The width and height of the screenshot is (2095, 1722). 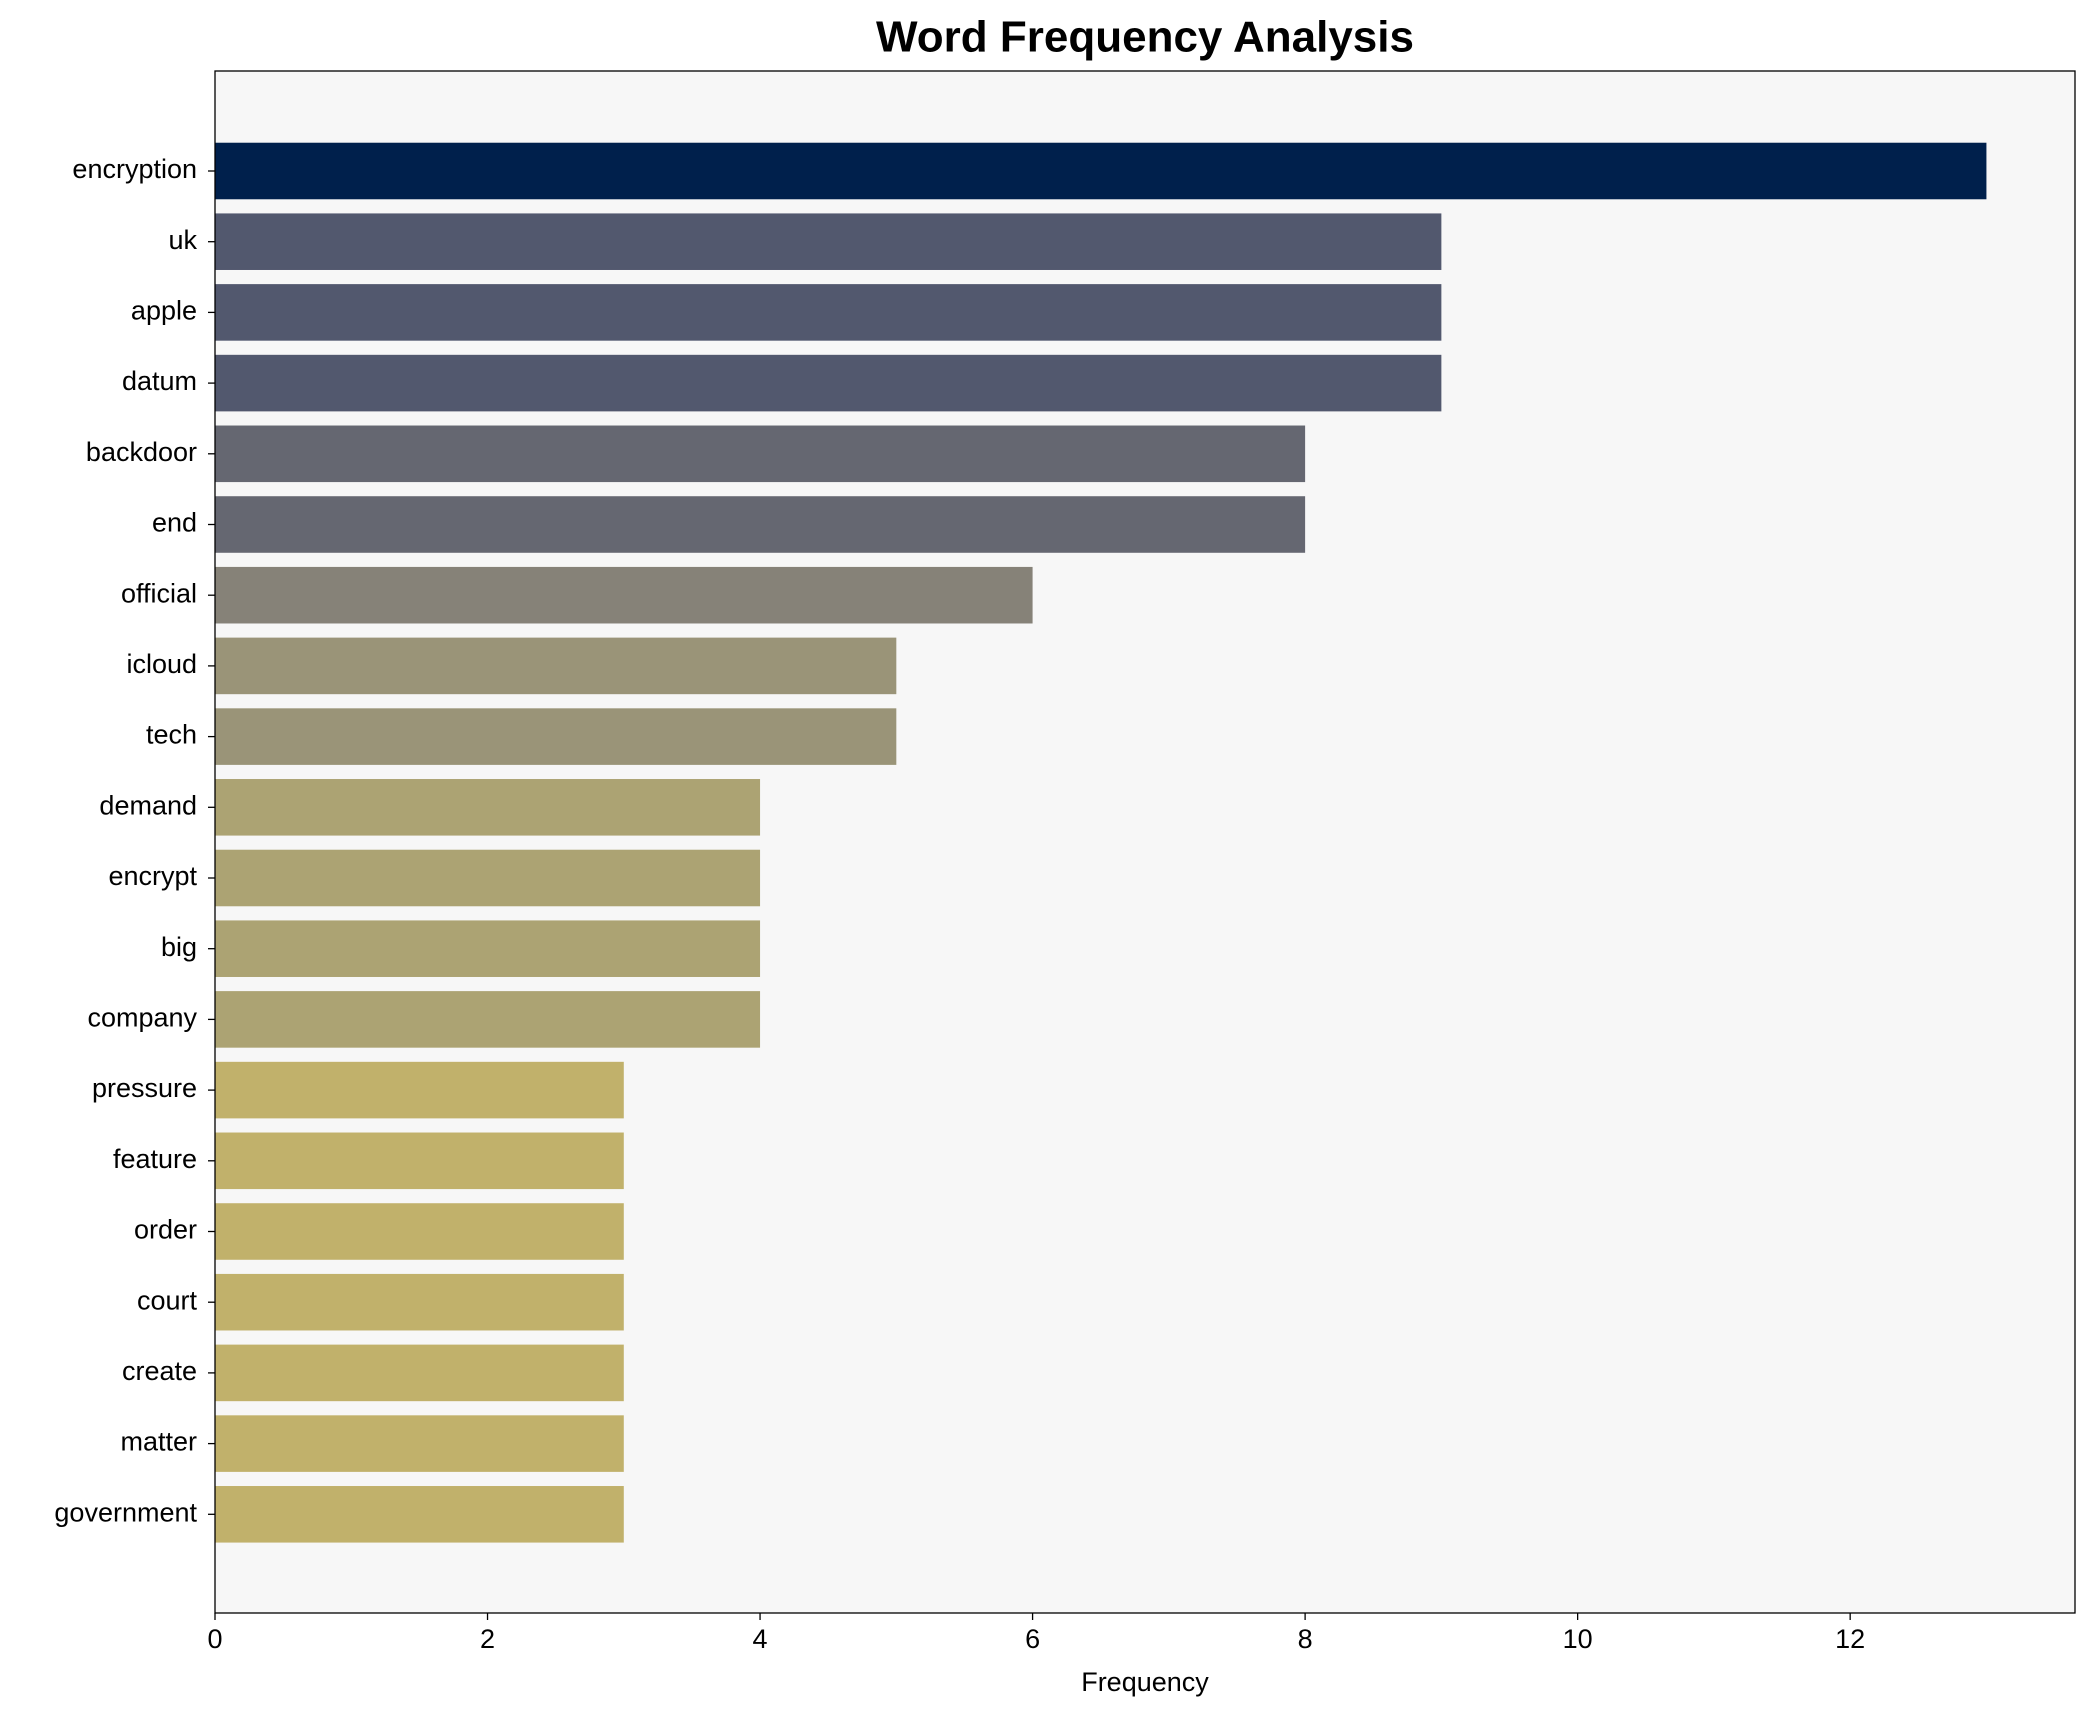 I want to click on x-tick-label: 10, so click(x=1578, y=1639).